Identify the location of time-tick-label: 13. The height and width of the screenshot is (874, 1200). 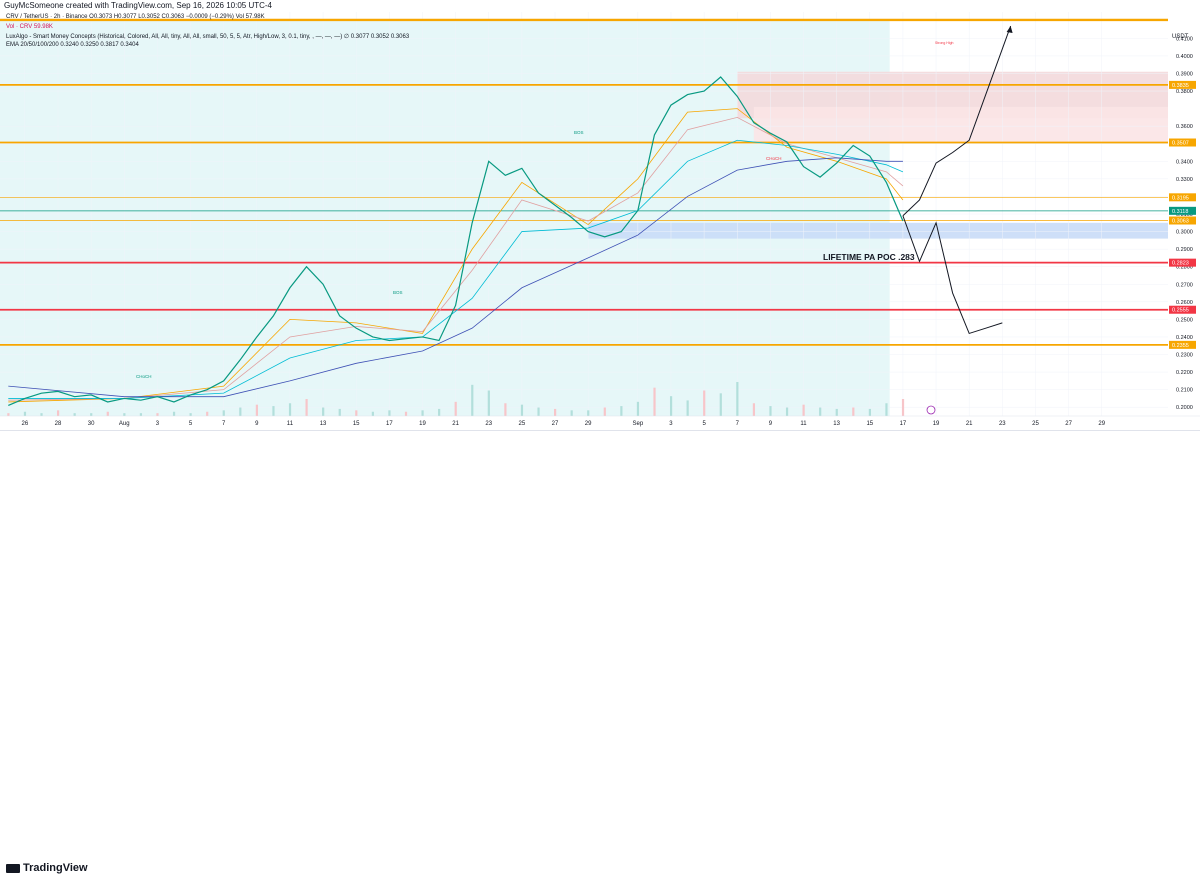
(323, 424).